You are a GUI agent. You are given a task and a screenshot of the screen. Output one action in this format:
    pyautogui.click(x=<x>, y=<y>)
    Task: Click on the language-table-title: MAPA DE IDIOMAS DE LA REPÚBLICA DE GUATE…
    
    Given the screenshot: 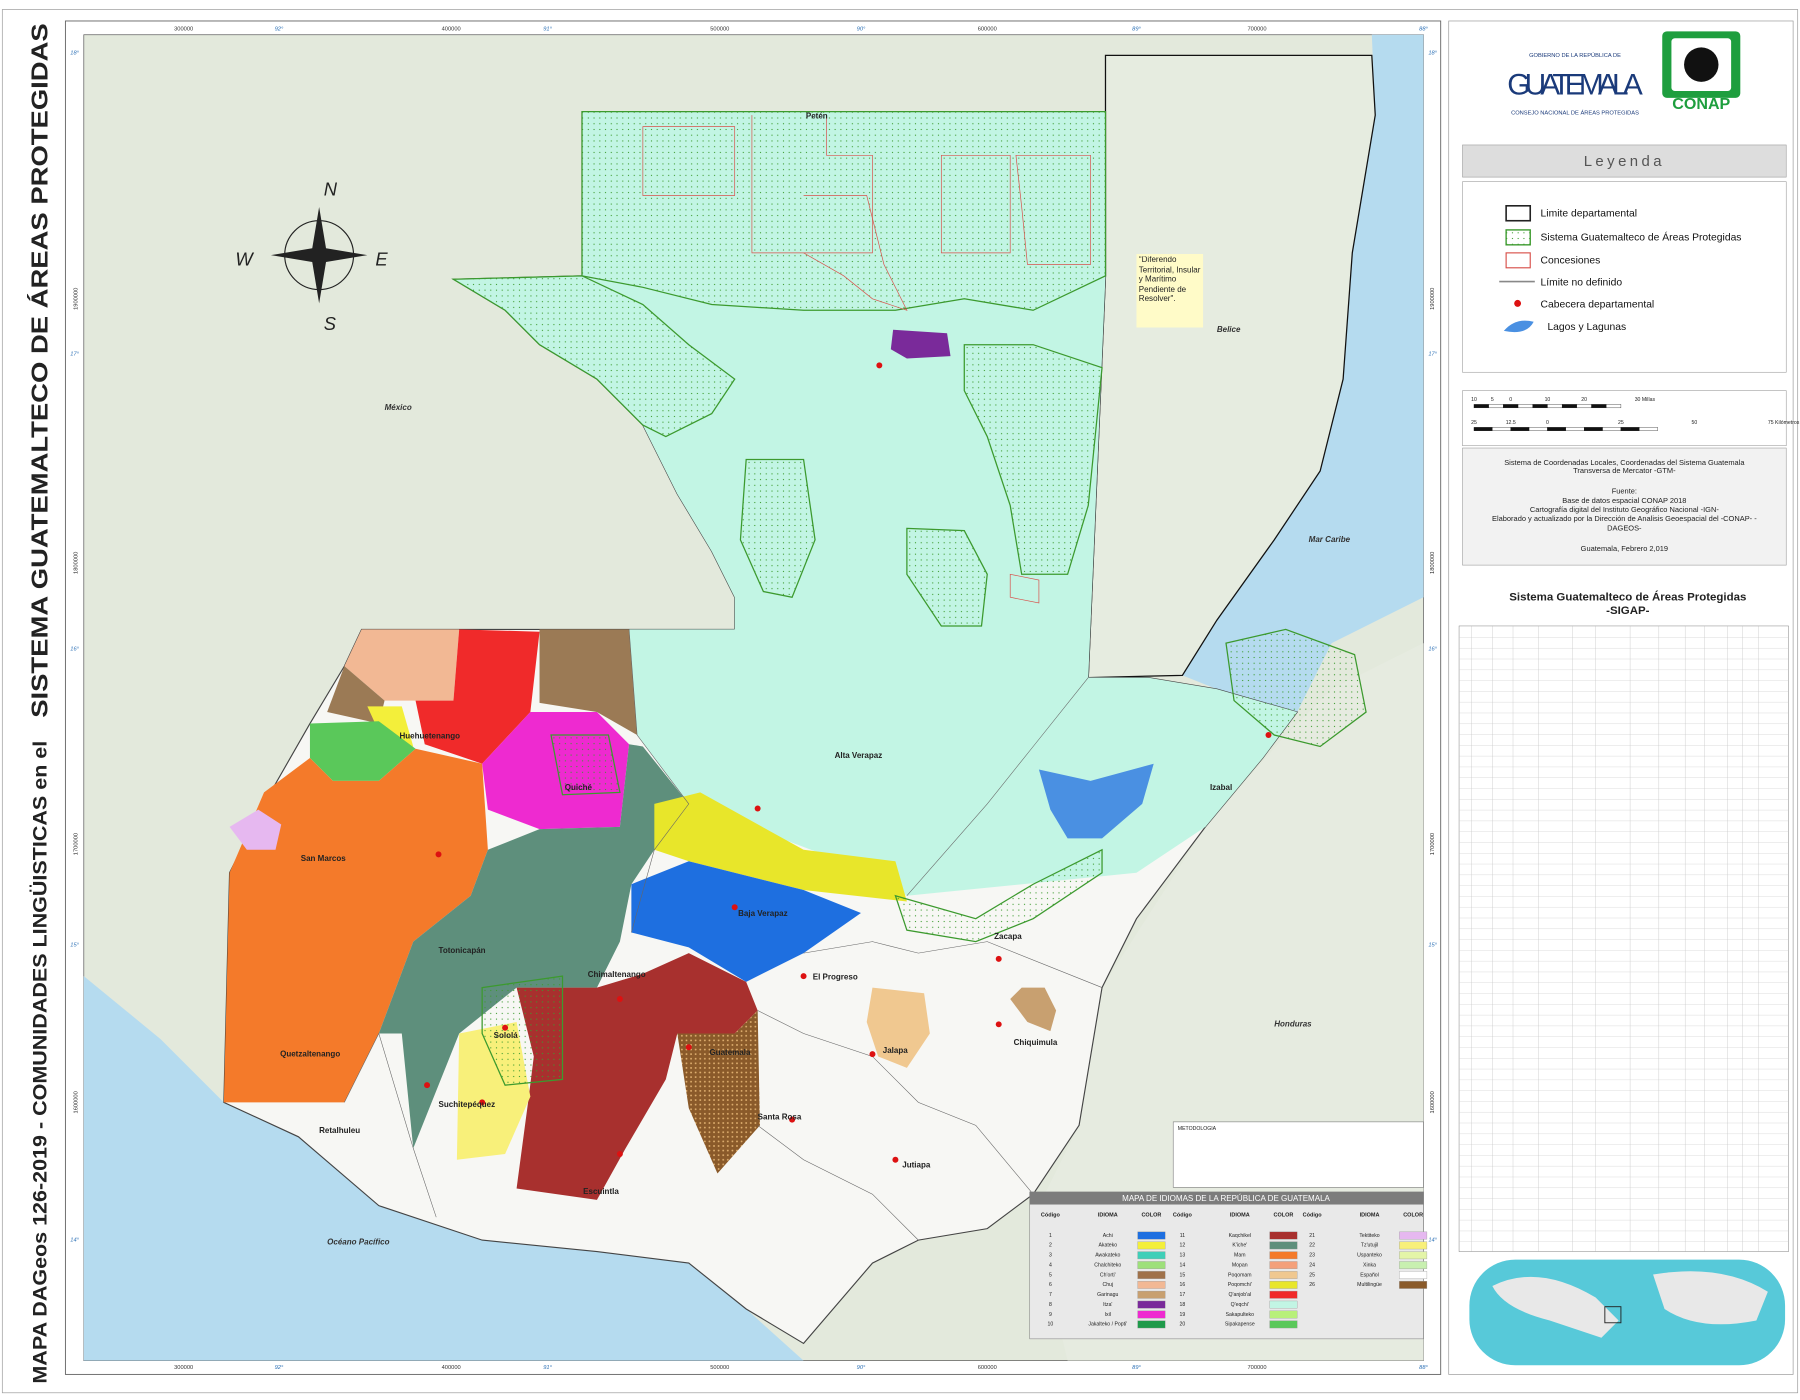 What is the action you would take?
    pyautogui.click(x=1226, y=1198)
    